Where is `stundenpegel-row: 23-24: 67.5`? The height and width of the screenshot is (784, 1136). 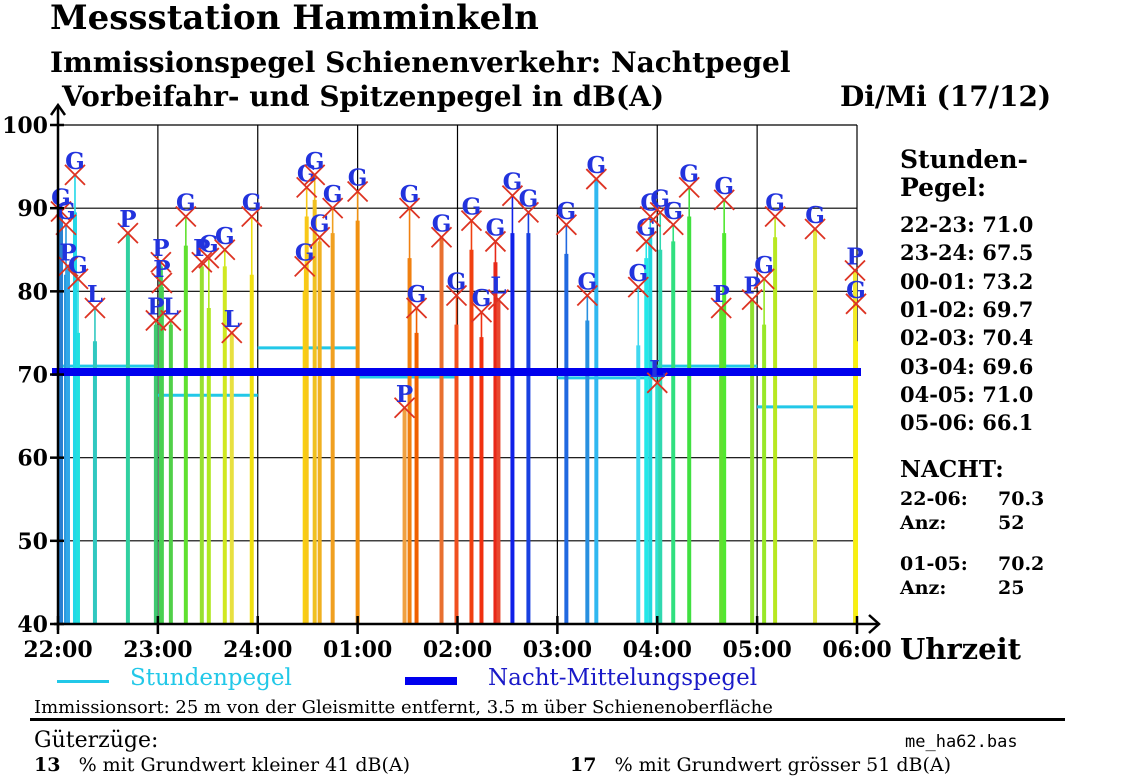 stundenpegel-row: 23-24: 67.5 is located at coordinates (966, 252).